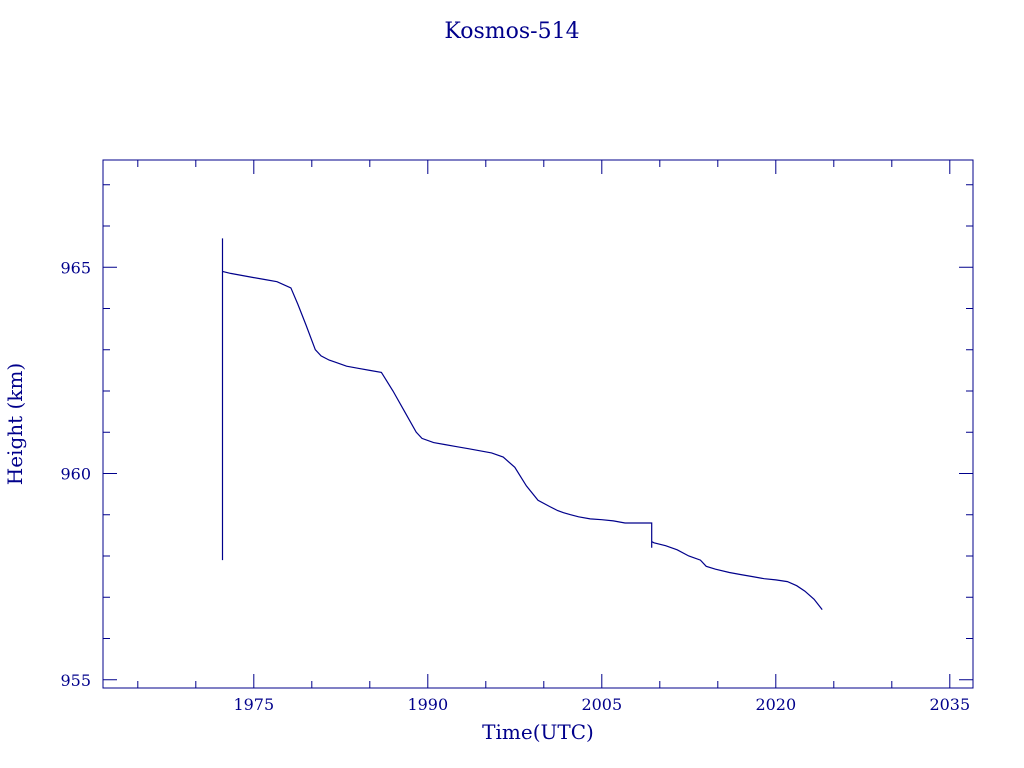  Describe the element at coordinates (75, 267) in the screenshot. I see `y-tick-label: 965` at that location.